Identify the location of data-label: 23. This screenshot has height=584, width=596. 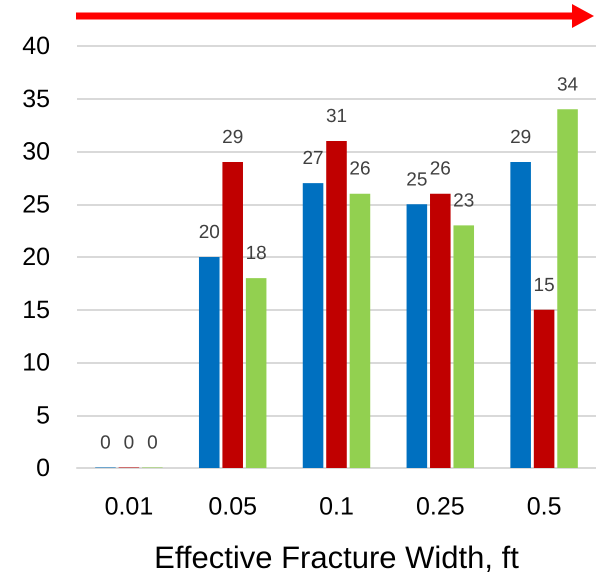
(463, 201).